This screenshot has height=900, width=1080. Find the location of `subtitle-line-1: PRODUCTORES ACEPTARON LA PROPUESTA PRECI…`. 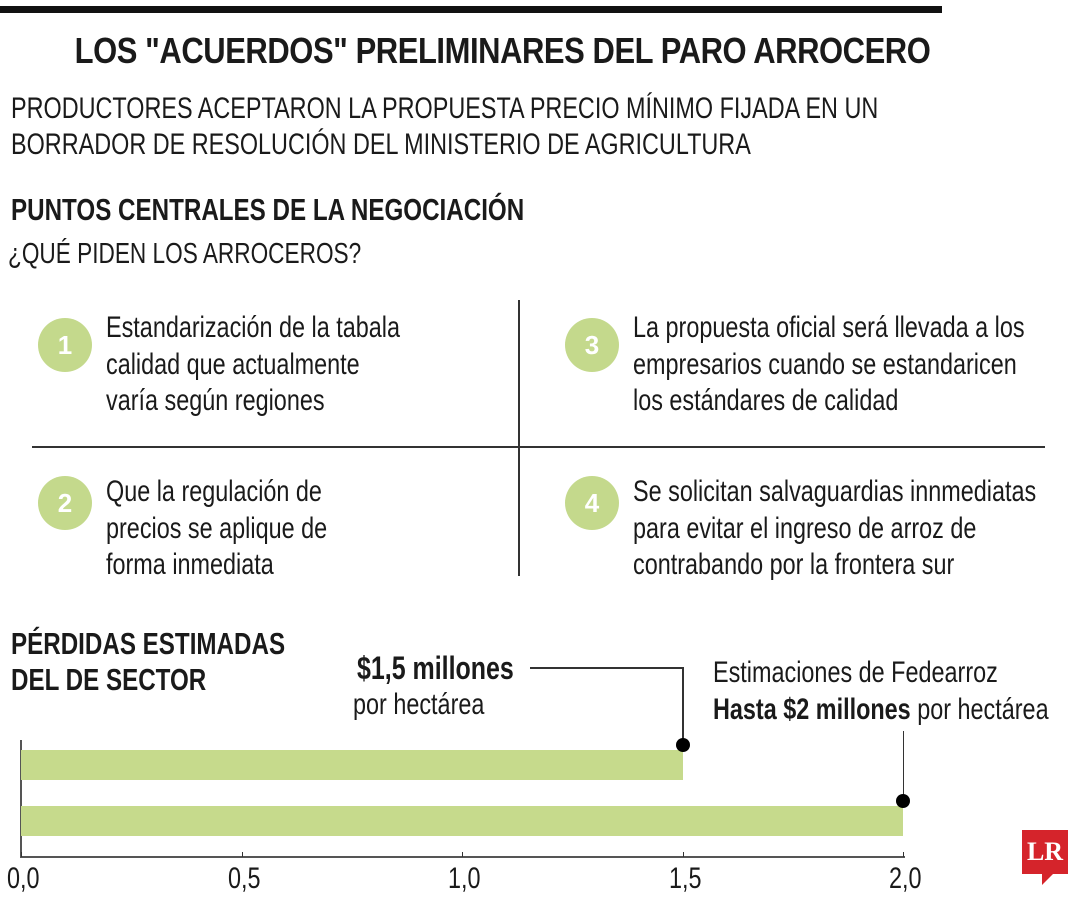

subtitle-line-1: PRODUCTORES ACEPTARON LA PROPUESTA PRECI… is located at coordinates (445, 108).